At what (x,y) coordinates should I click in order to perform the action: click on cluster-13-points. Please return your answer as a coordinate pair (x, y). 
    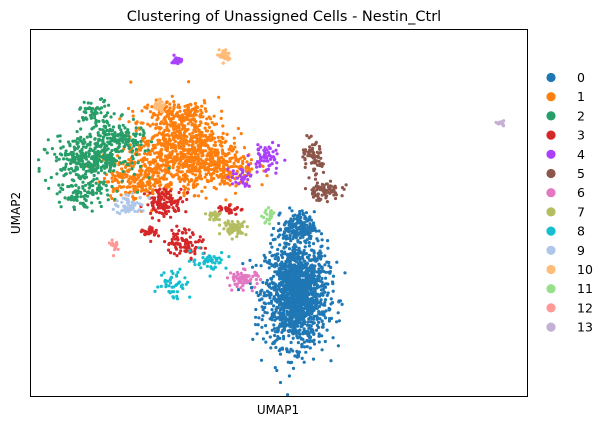
    Looking at the image, I should click on (500, 123).